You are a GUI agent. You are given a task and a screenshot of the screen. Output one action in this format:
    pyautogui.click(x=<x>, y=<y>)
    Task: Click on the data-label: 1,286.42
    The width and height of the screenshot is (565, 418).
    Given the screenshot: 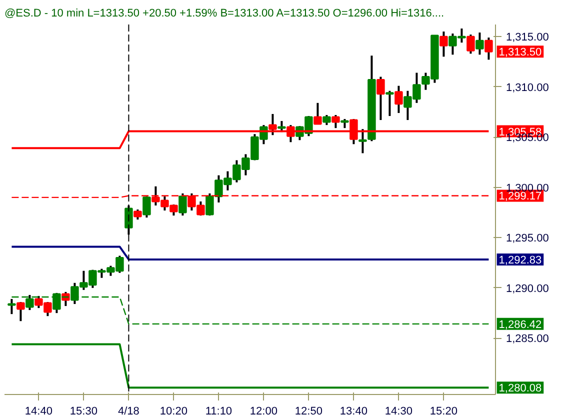 What is the action you would take?
    pyautogui.click(x=520, y=324)
    